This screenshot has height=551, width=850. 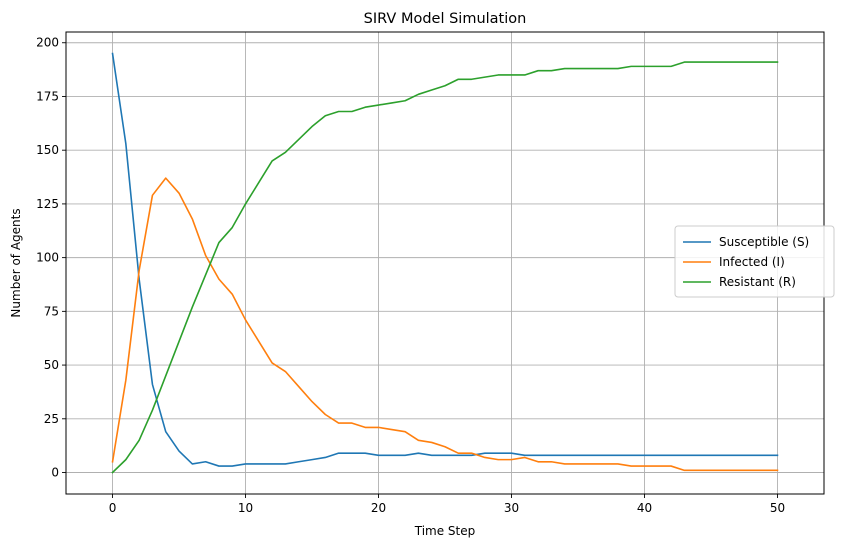 I want to click on y-tick-label: 50, so click(x=51, y=365).